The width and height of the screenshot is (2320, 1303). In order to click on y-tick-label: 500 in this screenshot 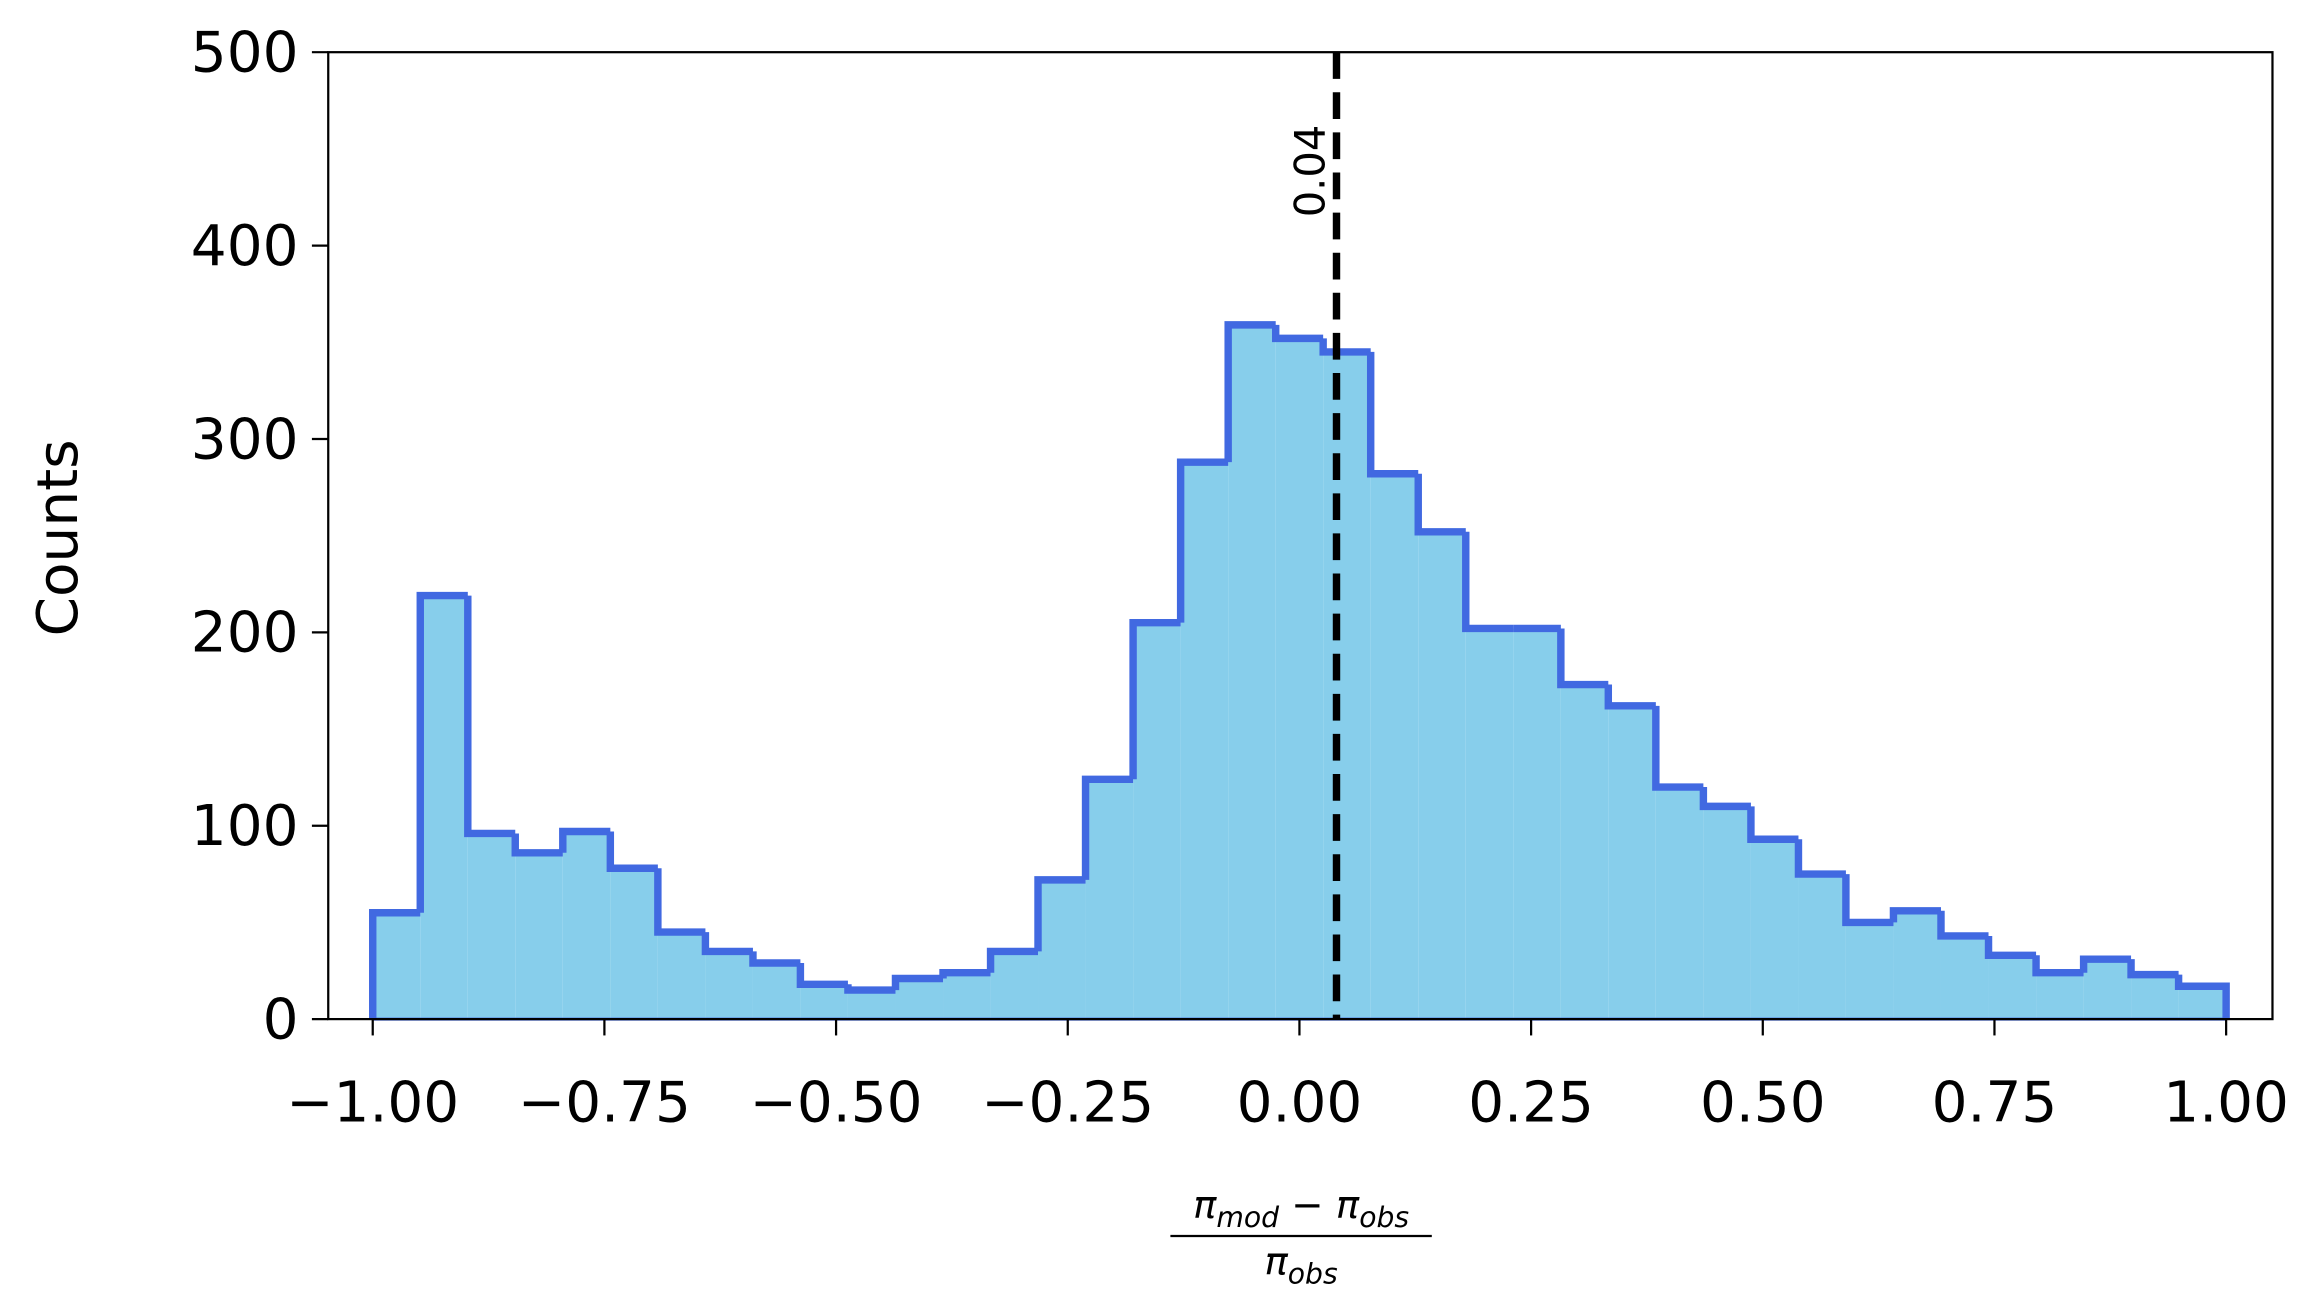, I will do `click(245, 53)`.